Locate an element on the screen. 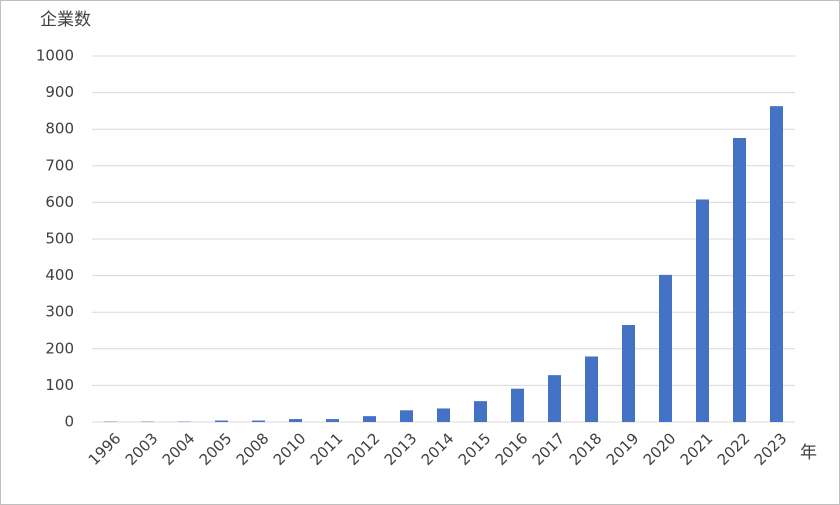 This screenshot has width=840, height=505. y-tick-label: 1000 is located at coordinates (55, 56).